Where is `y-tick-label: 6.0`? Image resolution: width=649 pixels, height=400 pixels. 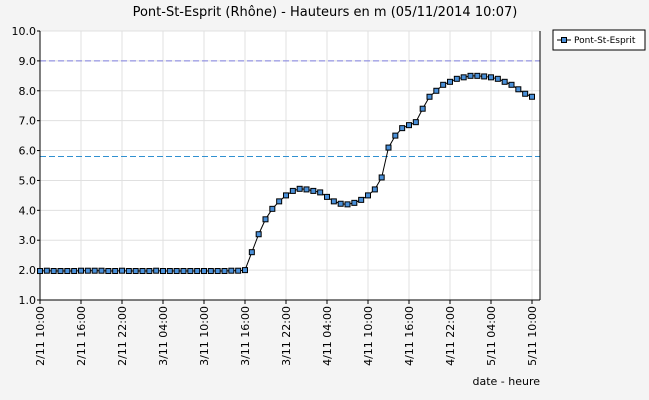
y-tick-label: 6.0 is located at coordinates (28, 151).